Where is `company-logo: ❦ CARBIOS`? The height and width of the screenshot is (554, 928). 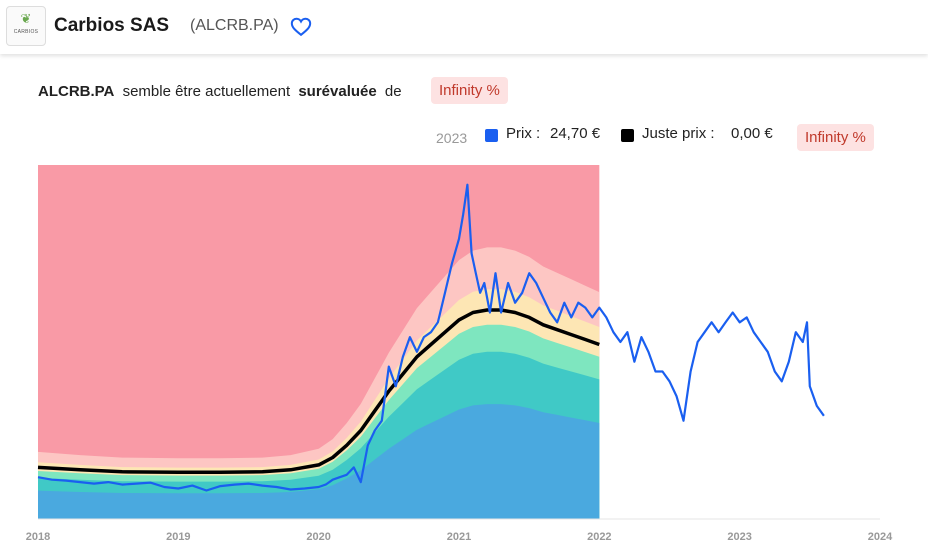
company-logo: ❦ CARBIOS is located at coordinates (26, 26).